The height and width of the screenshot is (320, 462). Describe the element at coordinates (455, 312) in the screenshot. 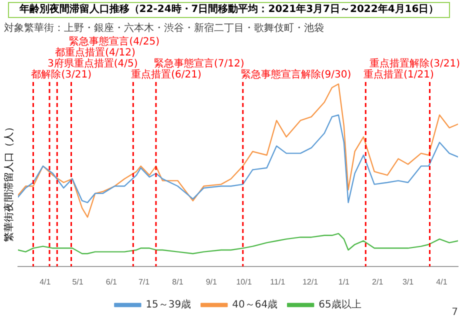

I see `text: 7` at that location.